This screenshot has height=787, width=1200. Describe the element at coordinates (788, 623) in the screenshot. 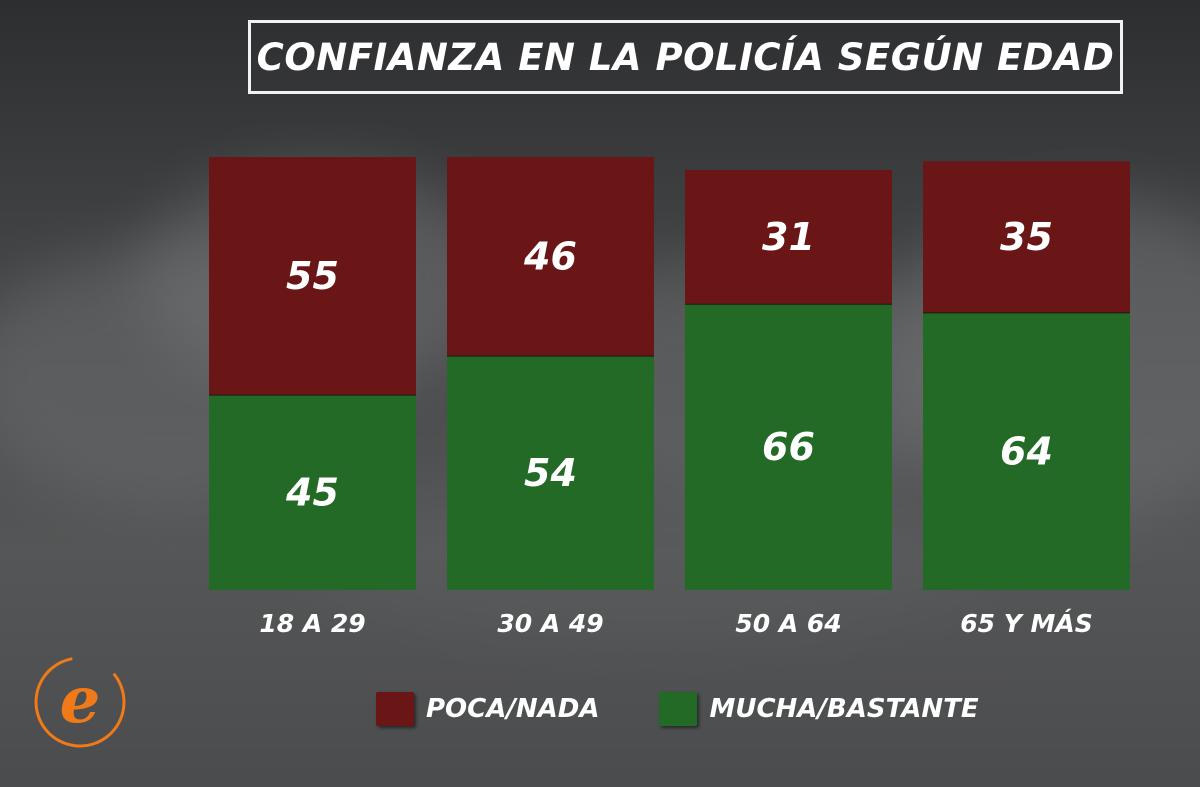

I see `category-label: 50 A 64` at that location.